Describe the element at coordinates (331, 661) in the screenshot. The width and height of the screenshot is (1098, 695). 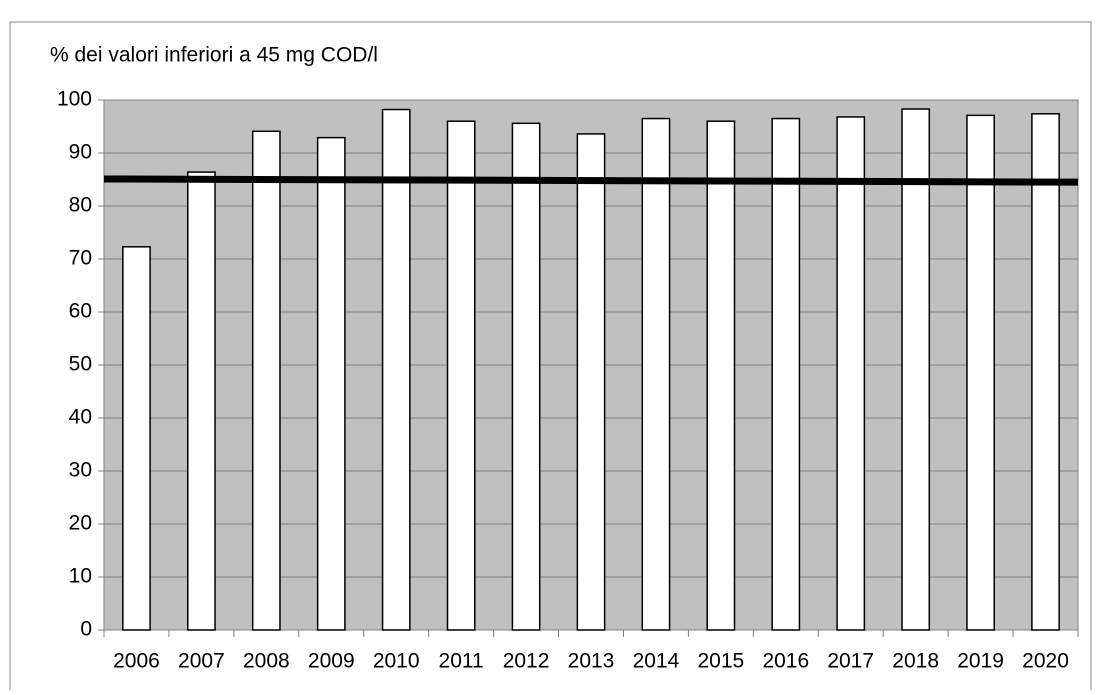
I see `x-tick-label: 2009` at that location.